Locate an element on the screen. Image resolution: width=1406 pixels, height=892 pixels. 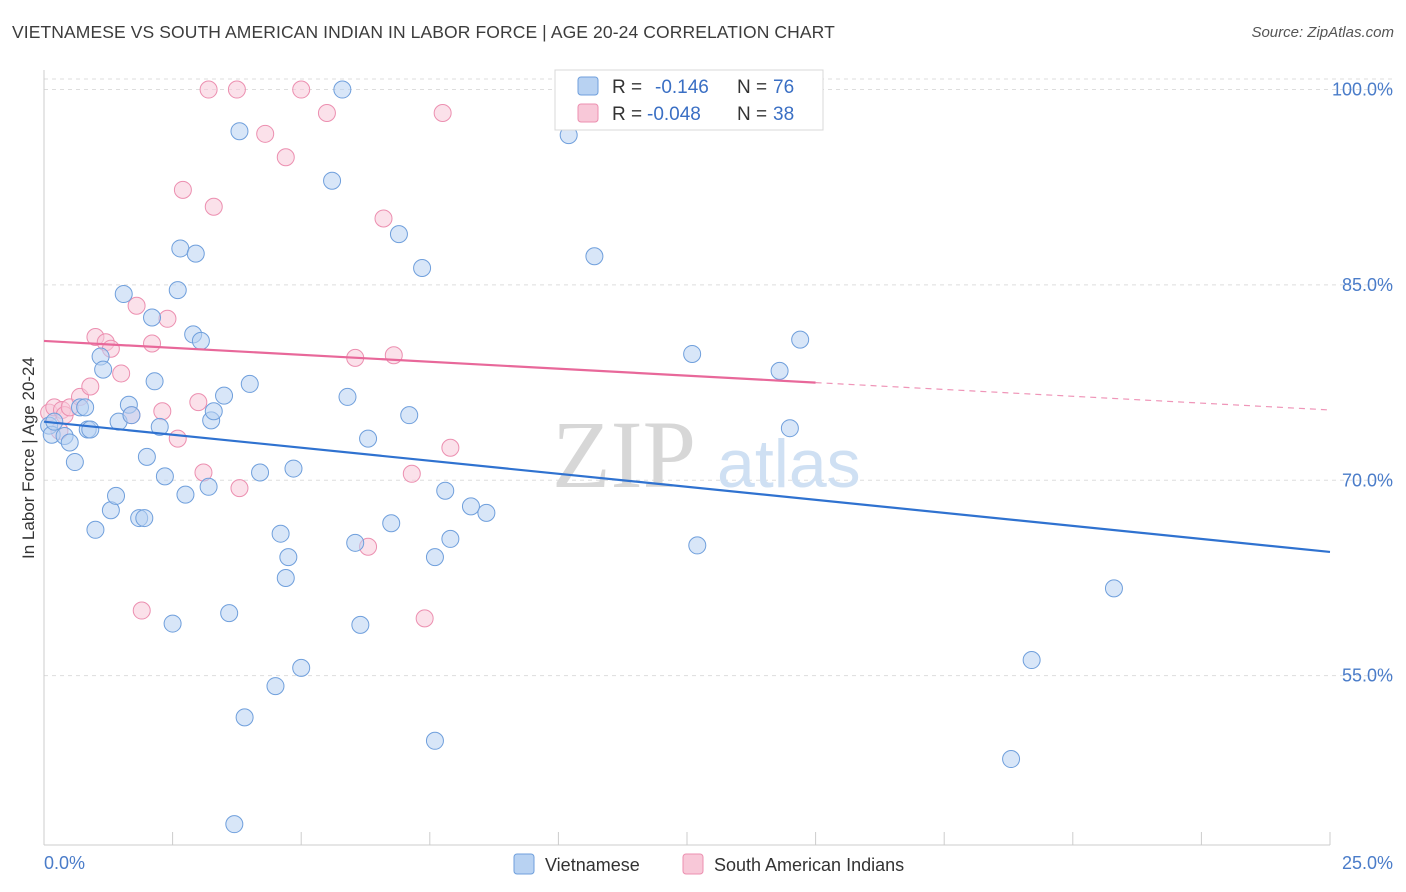
stats-n-label-2: N = is located at coordinates (752, 114).